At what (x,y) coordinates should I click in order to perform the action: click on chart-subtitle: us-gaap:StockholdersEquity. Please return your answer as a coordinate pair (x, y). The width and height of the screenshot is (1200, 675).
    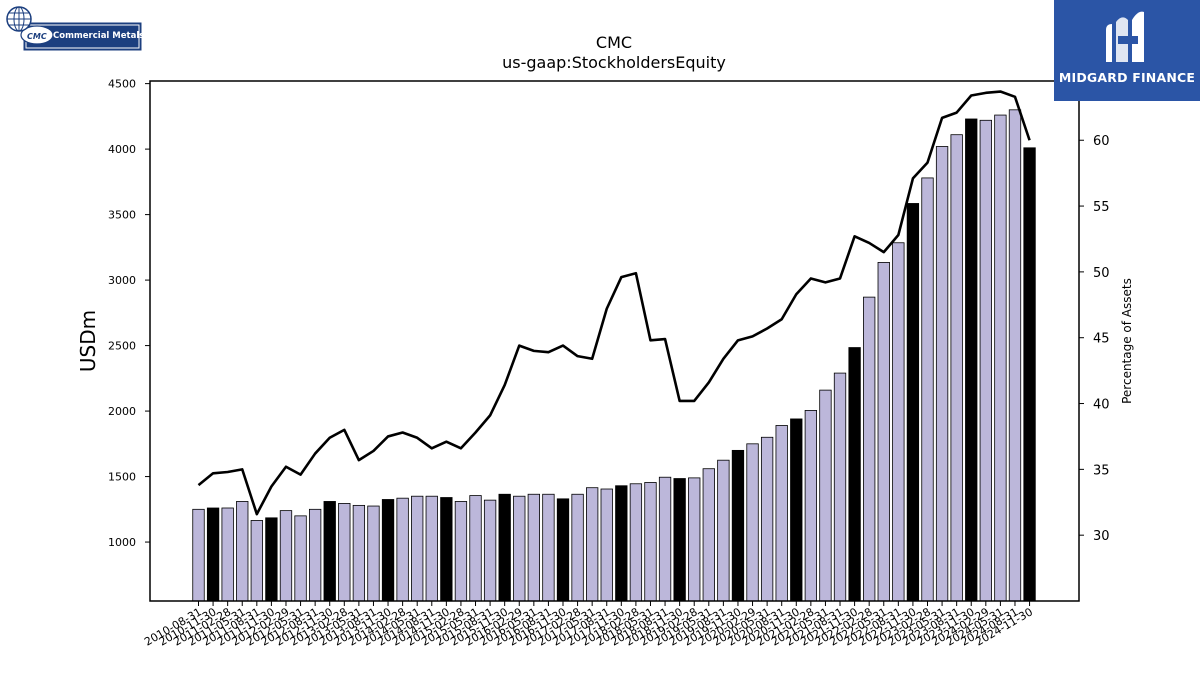
    Looking at the image, I should click on (614, 62).